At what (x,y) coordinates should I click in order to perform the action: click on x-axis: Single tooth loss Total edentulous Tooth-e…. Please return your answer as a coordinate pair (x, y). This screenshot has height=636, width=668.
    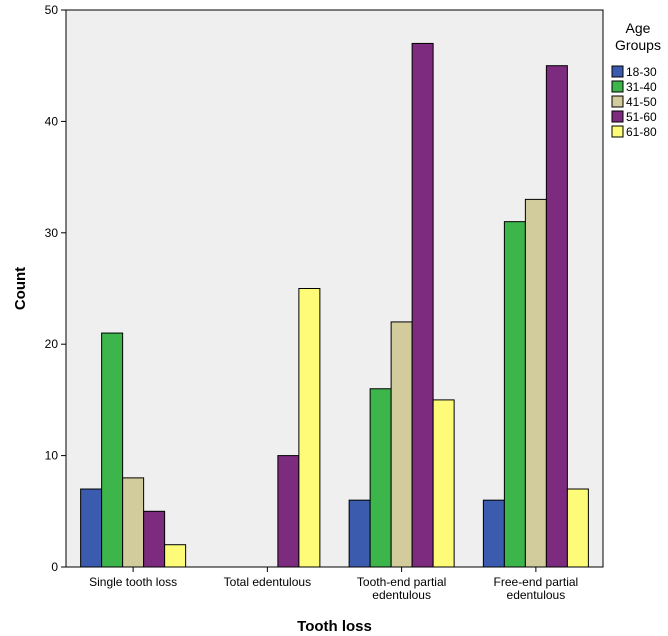
    Looking at the image, I should click on (333, 584).